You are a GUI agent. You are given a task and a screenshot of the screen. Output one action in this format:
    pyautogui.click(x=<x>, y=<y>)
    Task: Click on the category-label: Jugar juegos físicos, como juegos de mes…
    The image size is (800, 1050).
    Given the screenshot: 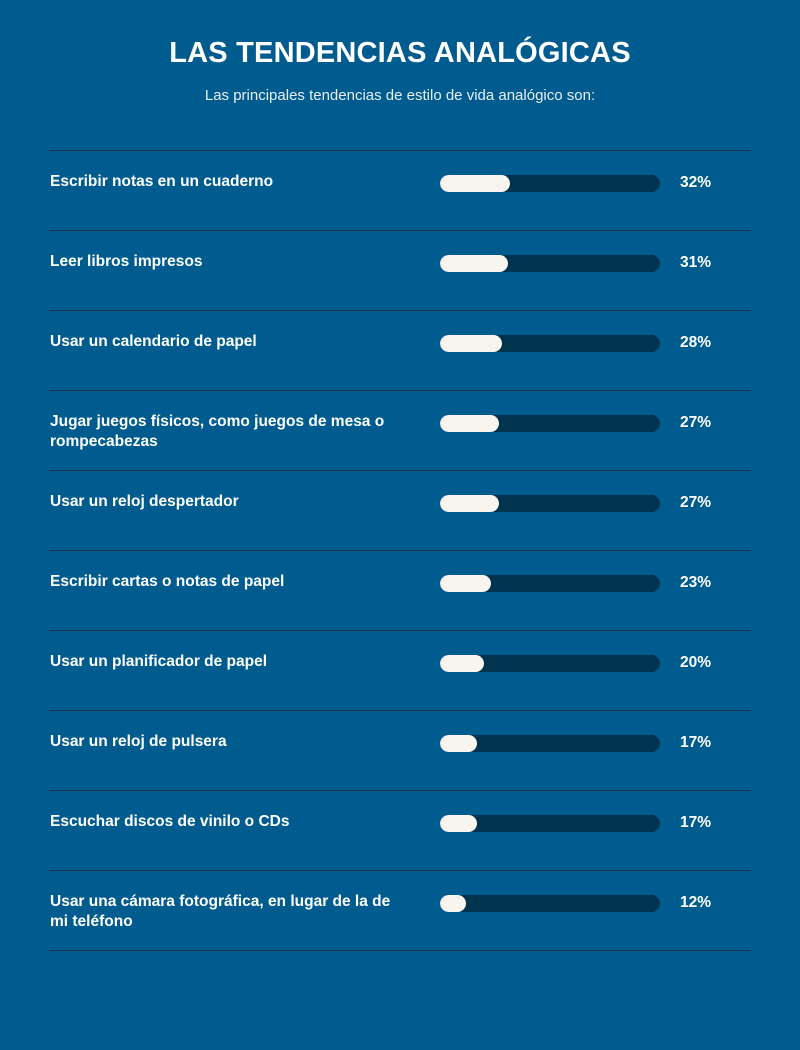 What is the action you would take?
    pyautogui.click(x=217, y=431)
    